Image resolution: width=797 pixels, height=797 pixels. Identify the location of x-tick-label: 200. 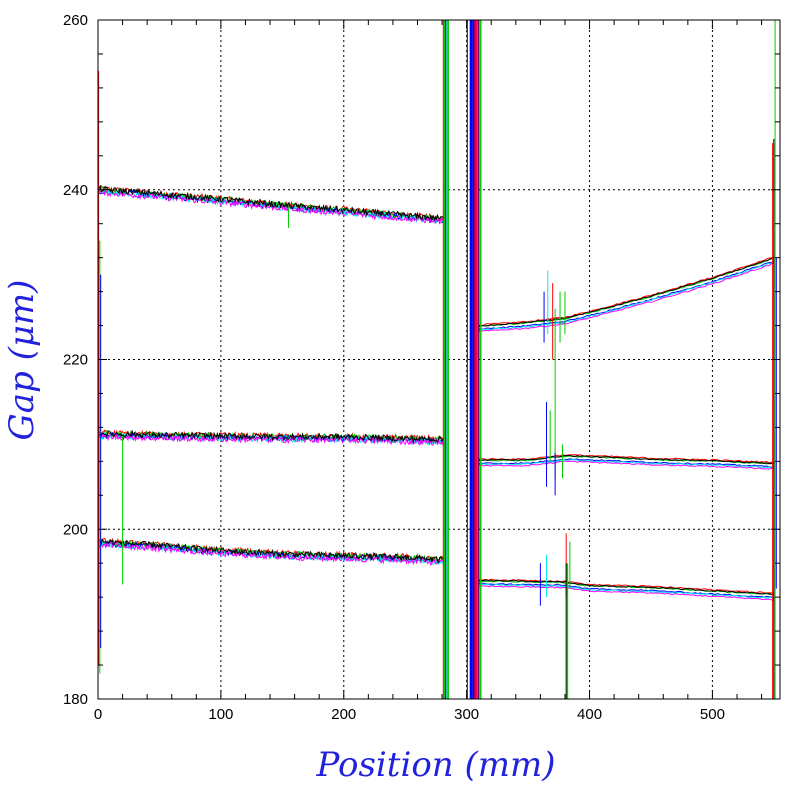
(343, 714).